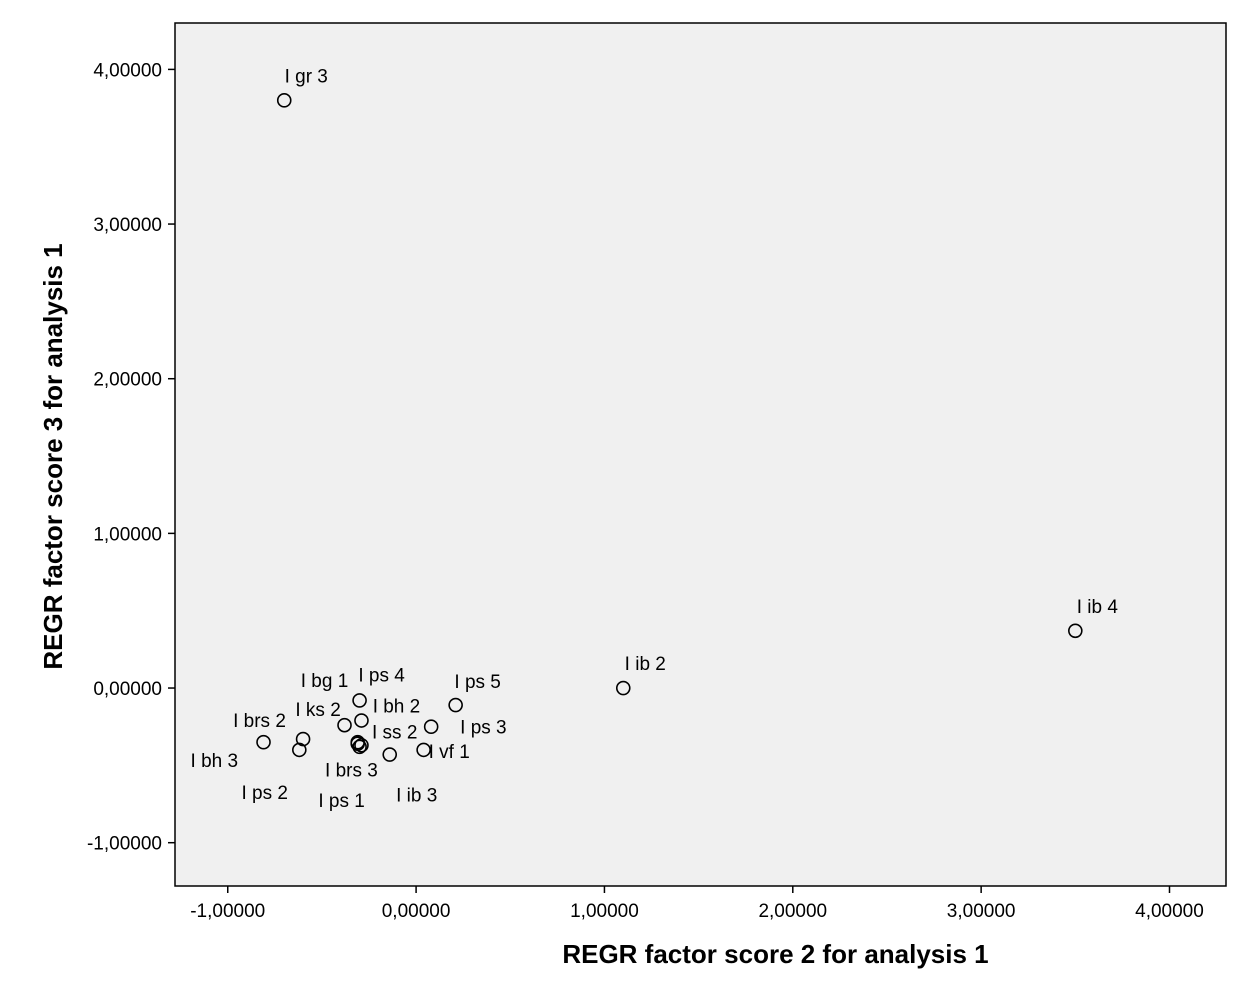 This screenshot has height=998, width=1249. Describe the element at coordinates (317, 710) in the screenshot. I see `data-point-label: I ks 2` at that location.